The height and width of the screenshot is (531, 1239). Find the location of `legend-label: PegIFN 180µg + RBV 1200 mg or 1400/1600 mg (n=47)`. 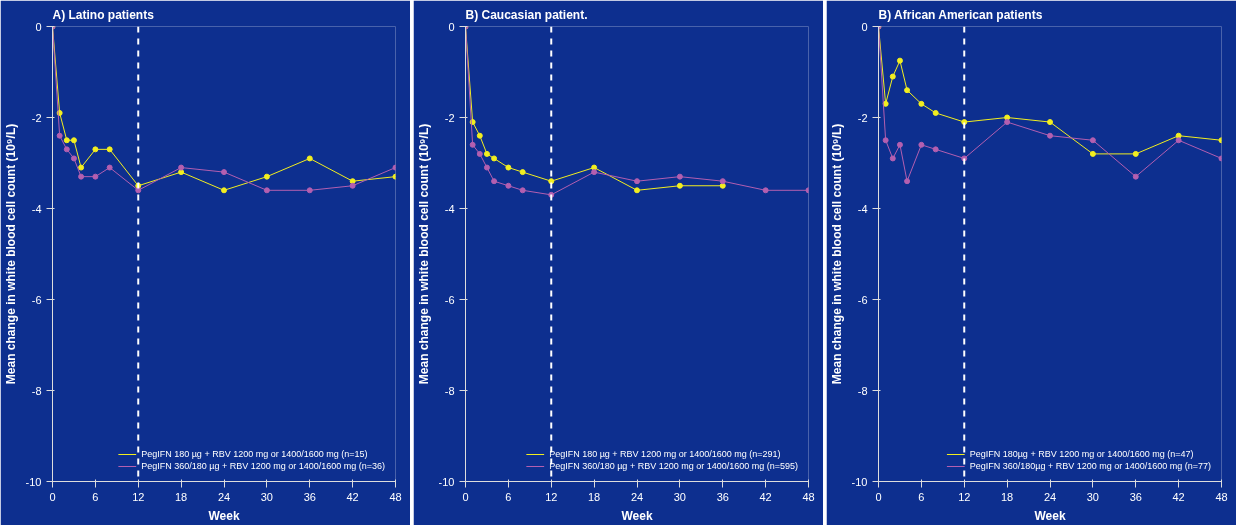

legend-label: PegIFN 180µg + RBV 1200 mg or 1400/1600 mg (n=47) is located at coordinates (1081, 454).